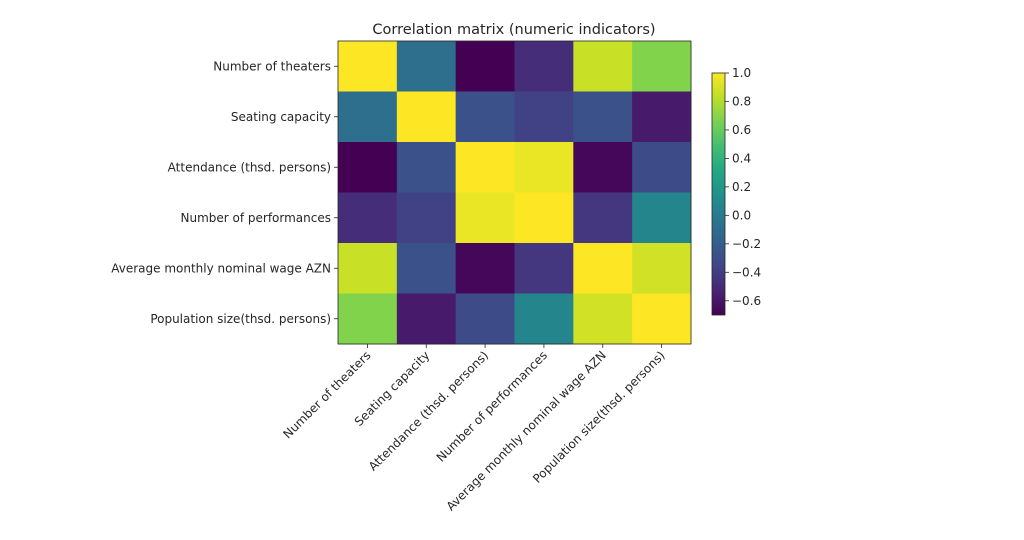 The image size is (1024, 540). I want to click on colorbar-ticks: 1.0 0.8 0.6 0.4 0.2 0.0 −0.2 −0.4 −0.6, so click(743, 187).